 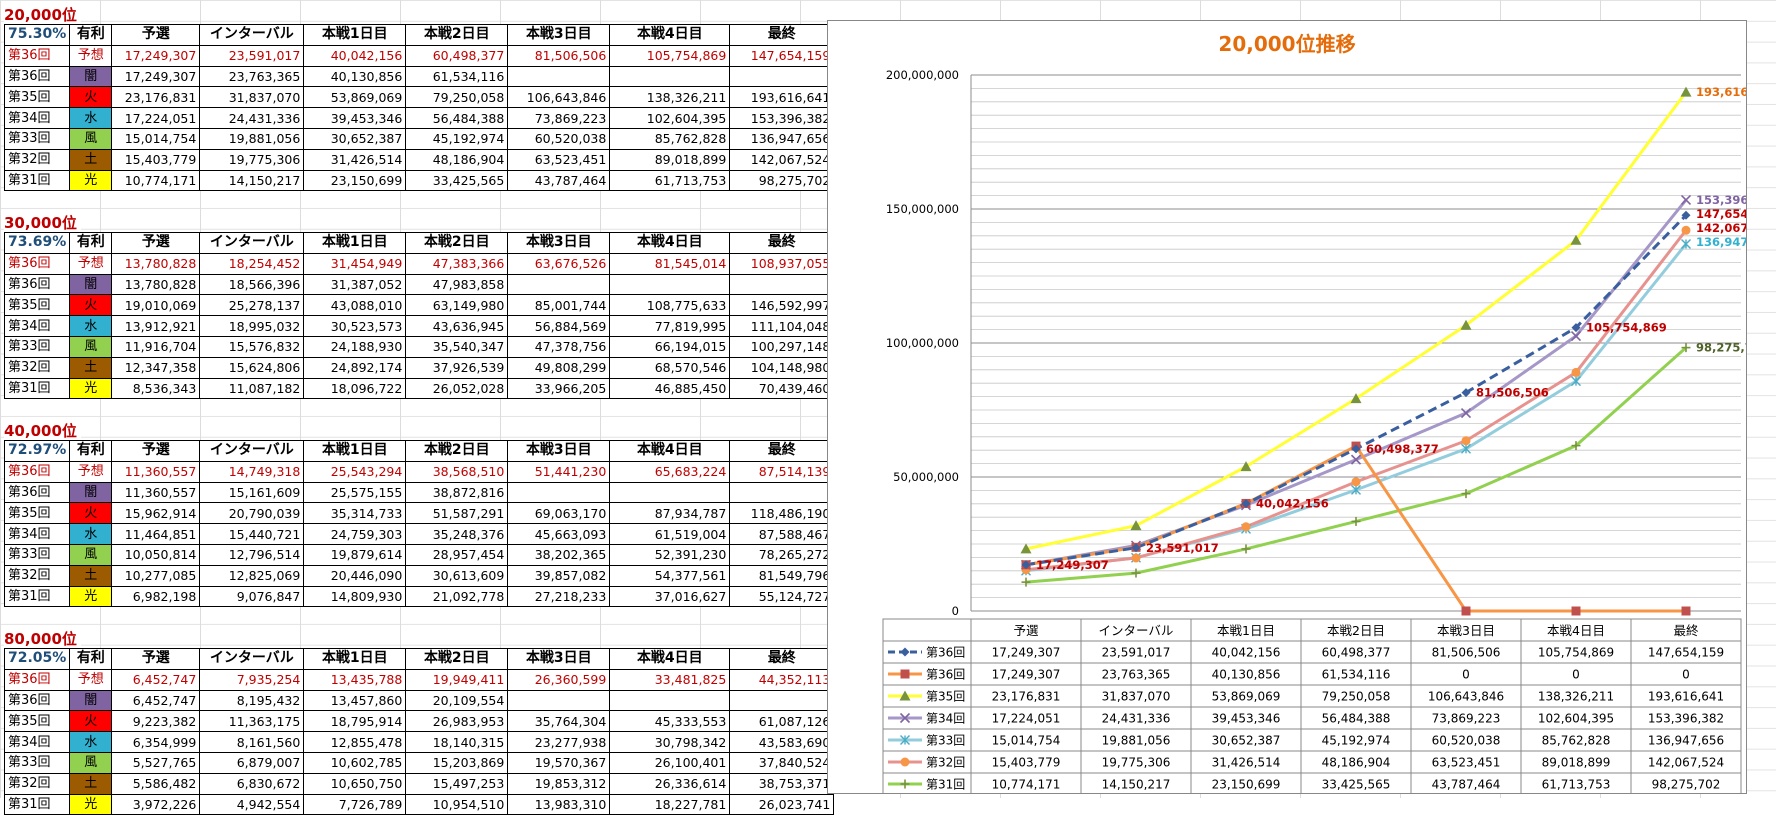 I want to click on column-header: 本戦1日目, so click(x=355, y=35).